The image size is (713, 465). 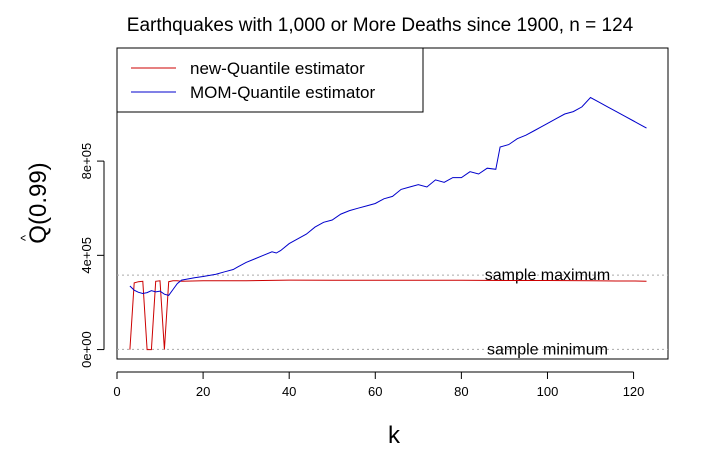 I want to click on legend-box, so click(x=270, y=80).